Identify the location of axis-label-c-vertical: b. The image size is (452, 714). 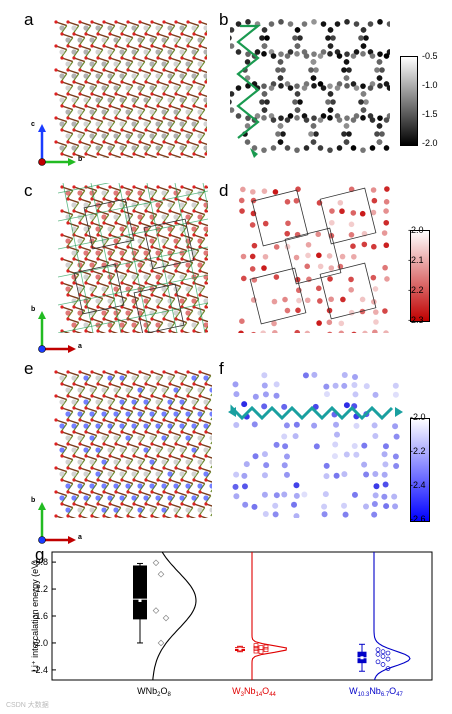
(33, 309).